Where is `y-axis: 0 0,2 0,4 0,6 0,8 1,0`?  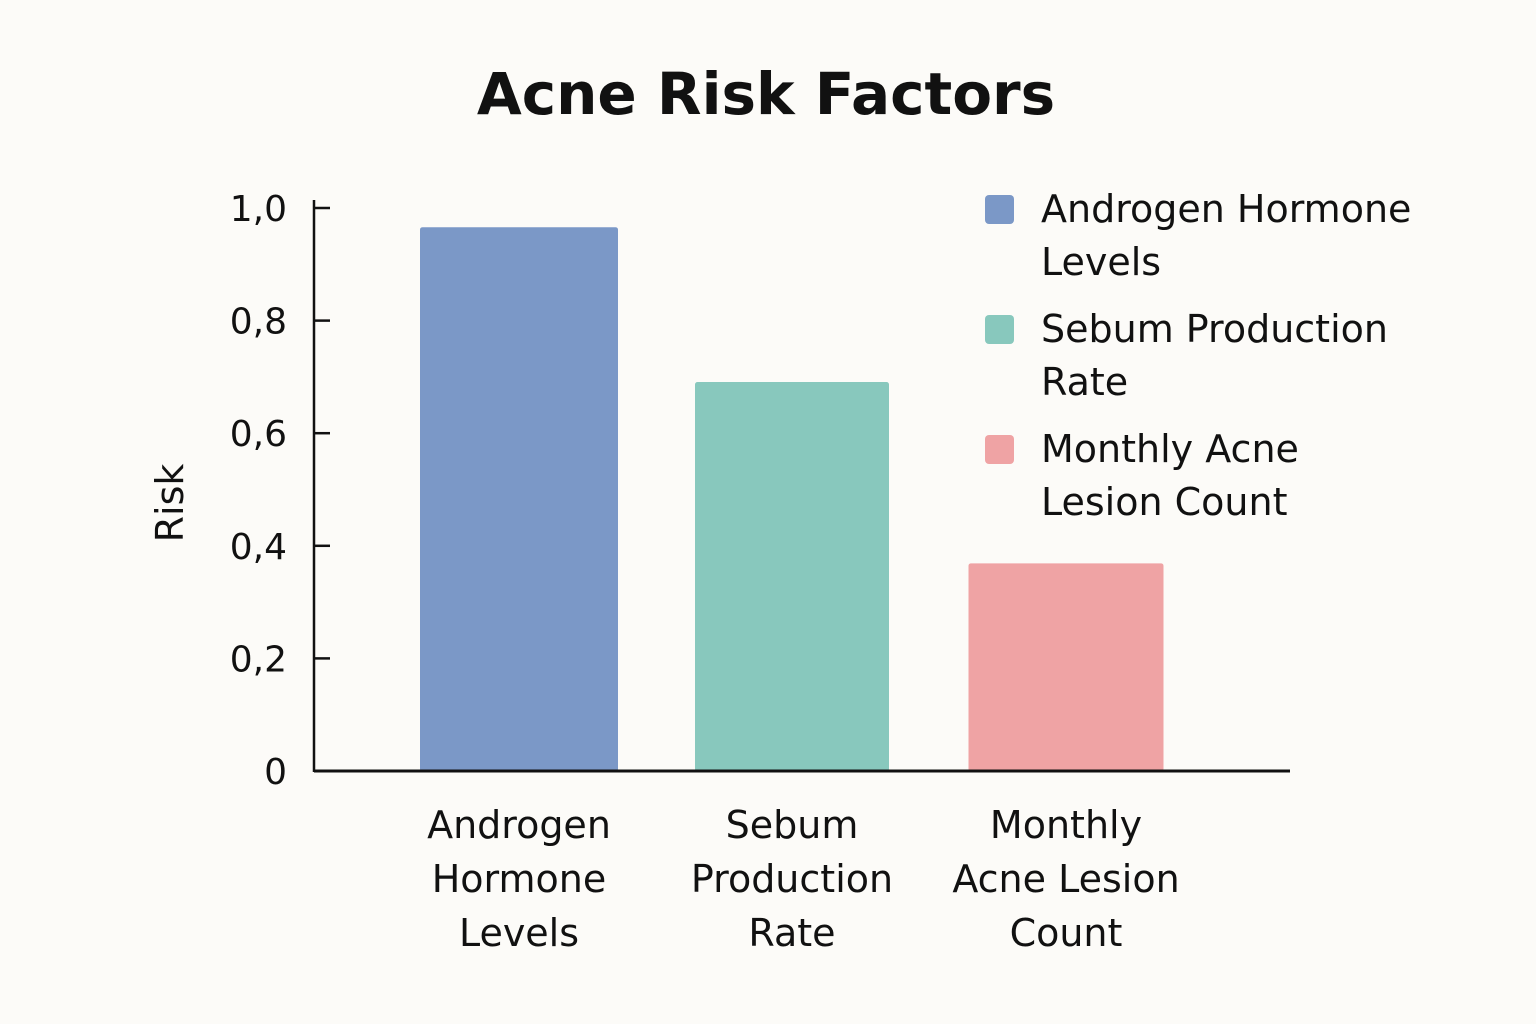
y-axis: 0 0,2 0,4 0,6 0,8 1,0 is located at coordinates (280, 491).